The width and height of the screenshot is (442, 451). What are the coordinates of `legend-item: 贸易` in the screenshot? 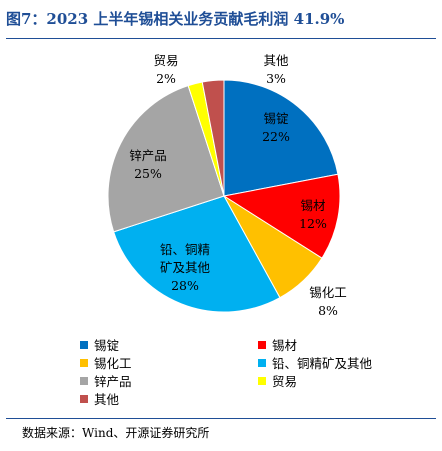 It's located at (277, 380).